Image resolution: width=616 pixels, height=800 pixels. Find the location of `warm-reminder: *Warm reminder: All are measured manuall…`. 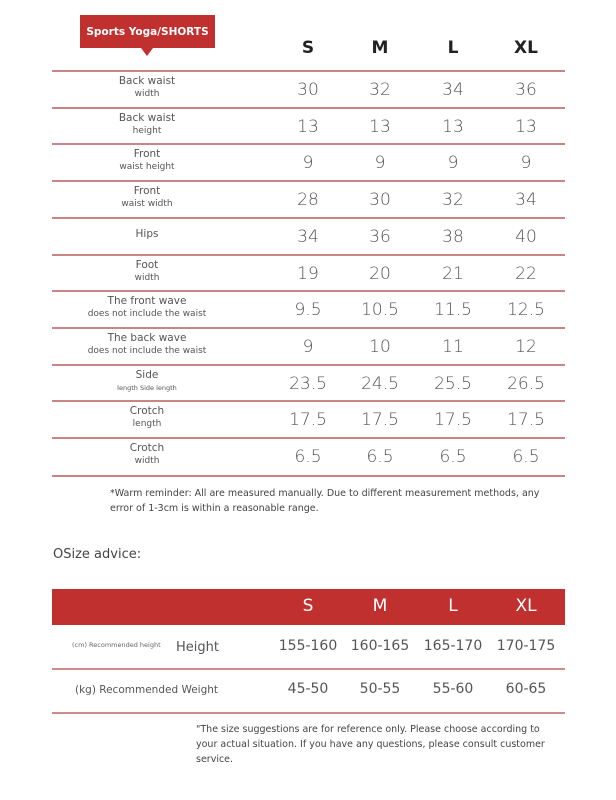

warm-reminder: *Warm reminder: All are measured manuall… is located at coordinates (325, 501).